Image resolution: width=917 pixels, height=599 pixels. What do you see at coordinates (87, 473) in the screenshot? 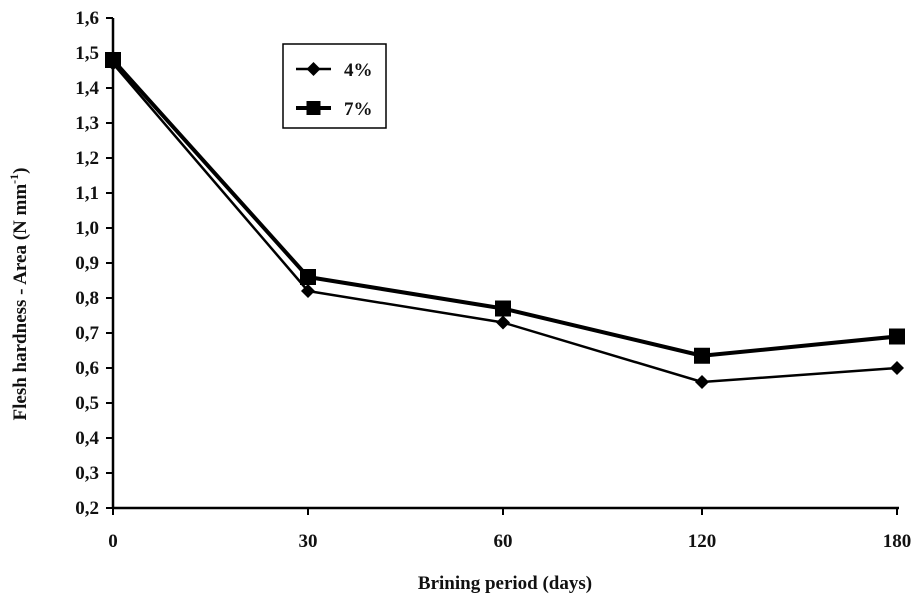
I see `y-tick-label: 0,3` at bounding box center [87, 473].